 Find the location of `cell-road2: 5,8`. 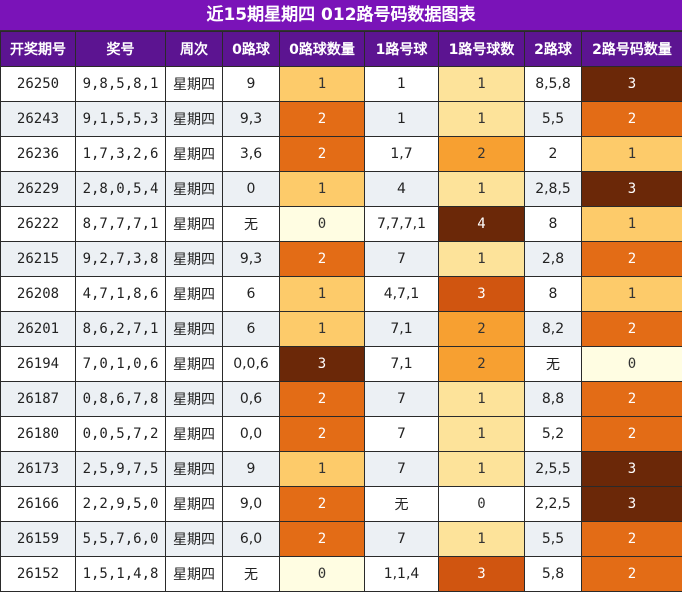

cell-road2: 5,8 is located at coordinates (553, 574).